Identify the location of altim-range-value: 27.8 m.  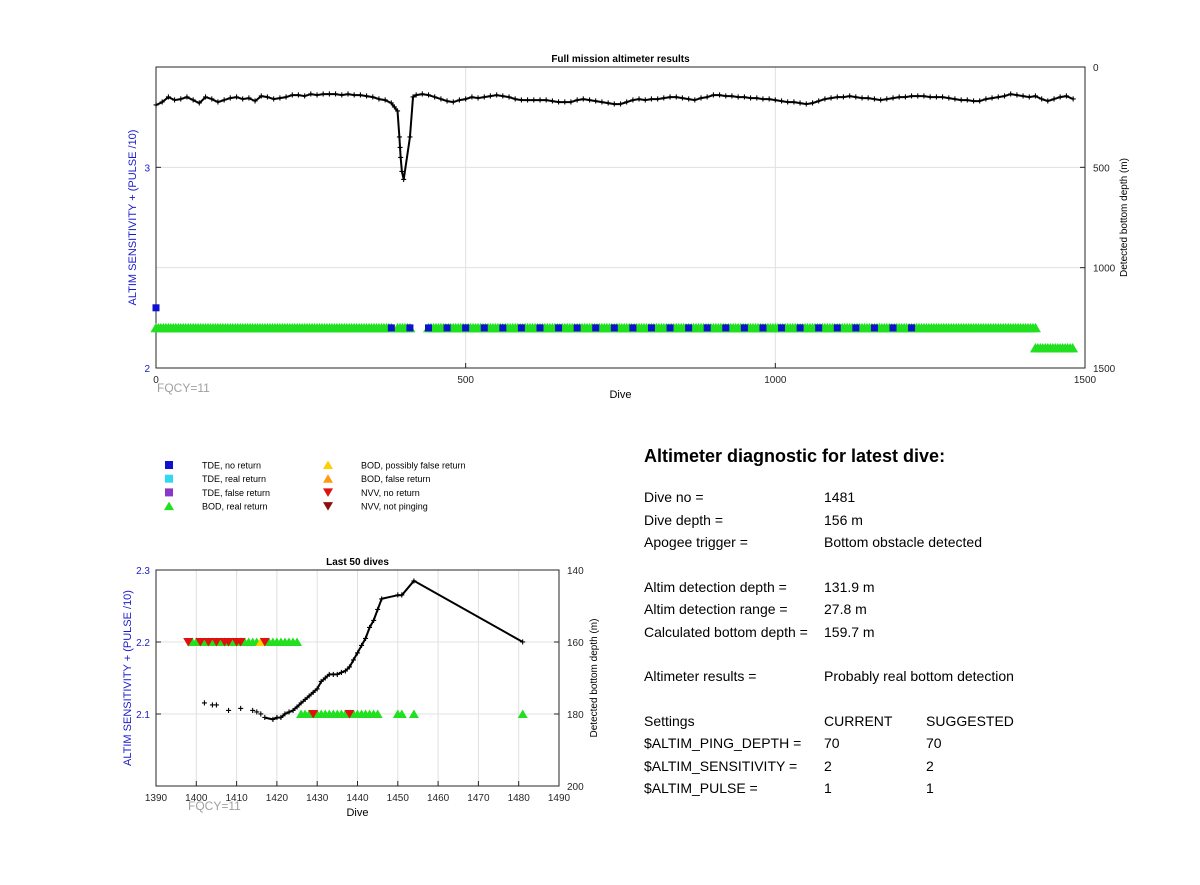
(845, 609).